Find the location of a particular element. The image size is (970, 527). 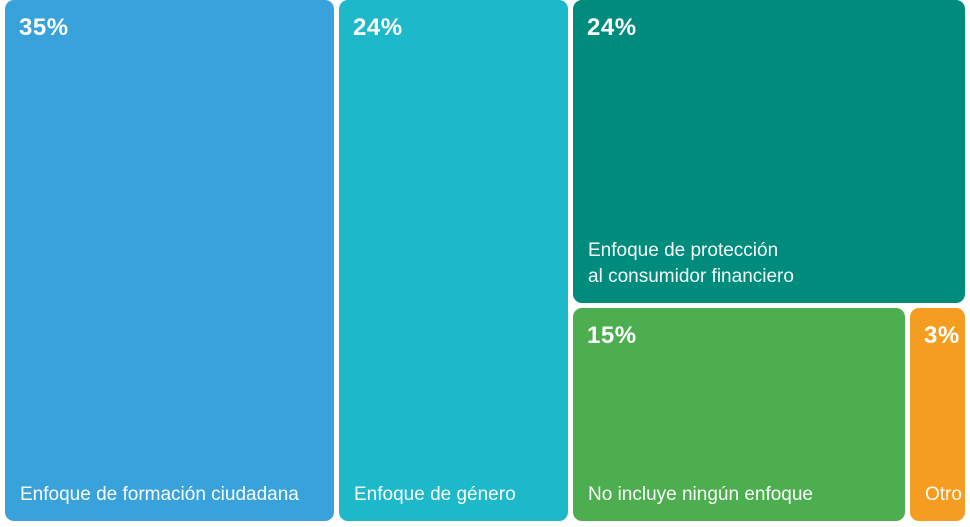

tile-category-label: Otro is located at coordinates (943, 495).